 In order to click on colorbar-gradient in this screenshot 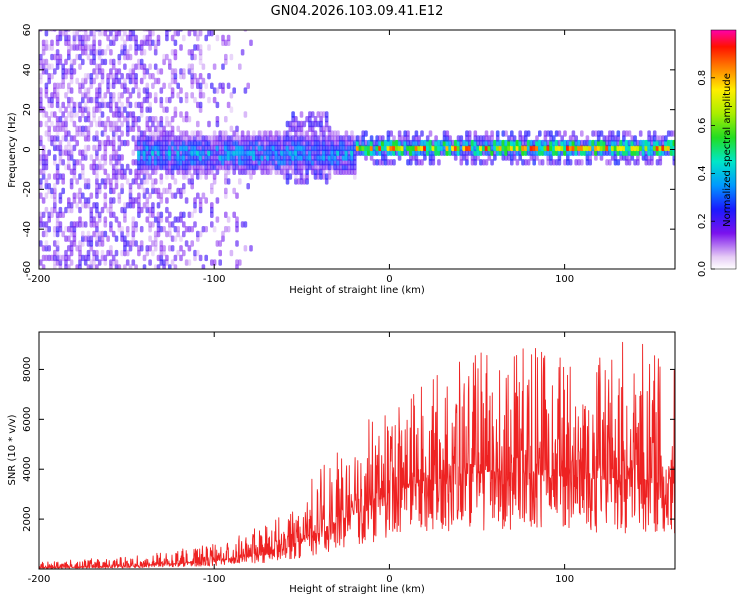, I will do `click(723, 149)`.